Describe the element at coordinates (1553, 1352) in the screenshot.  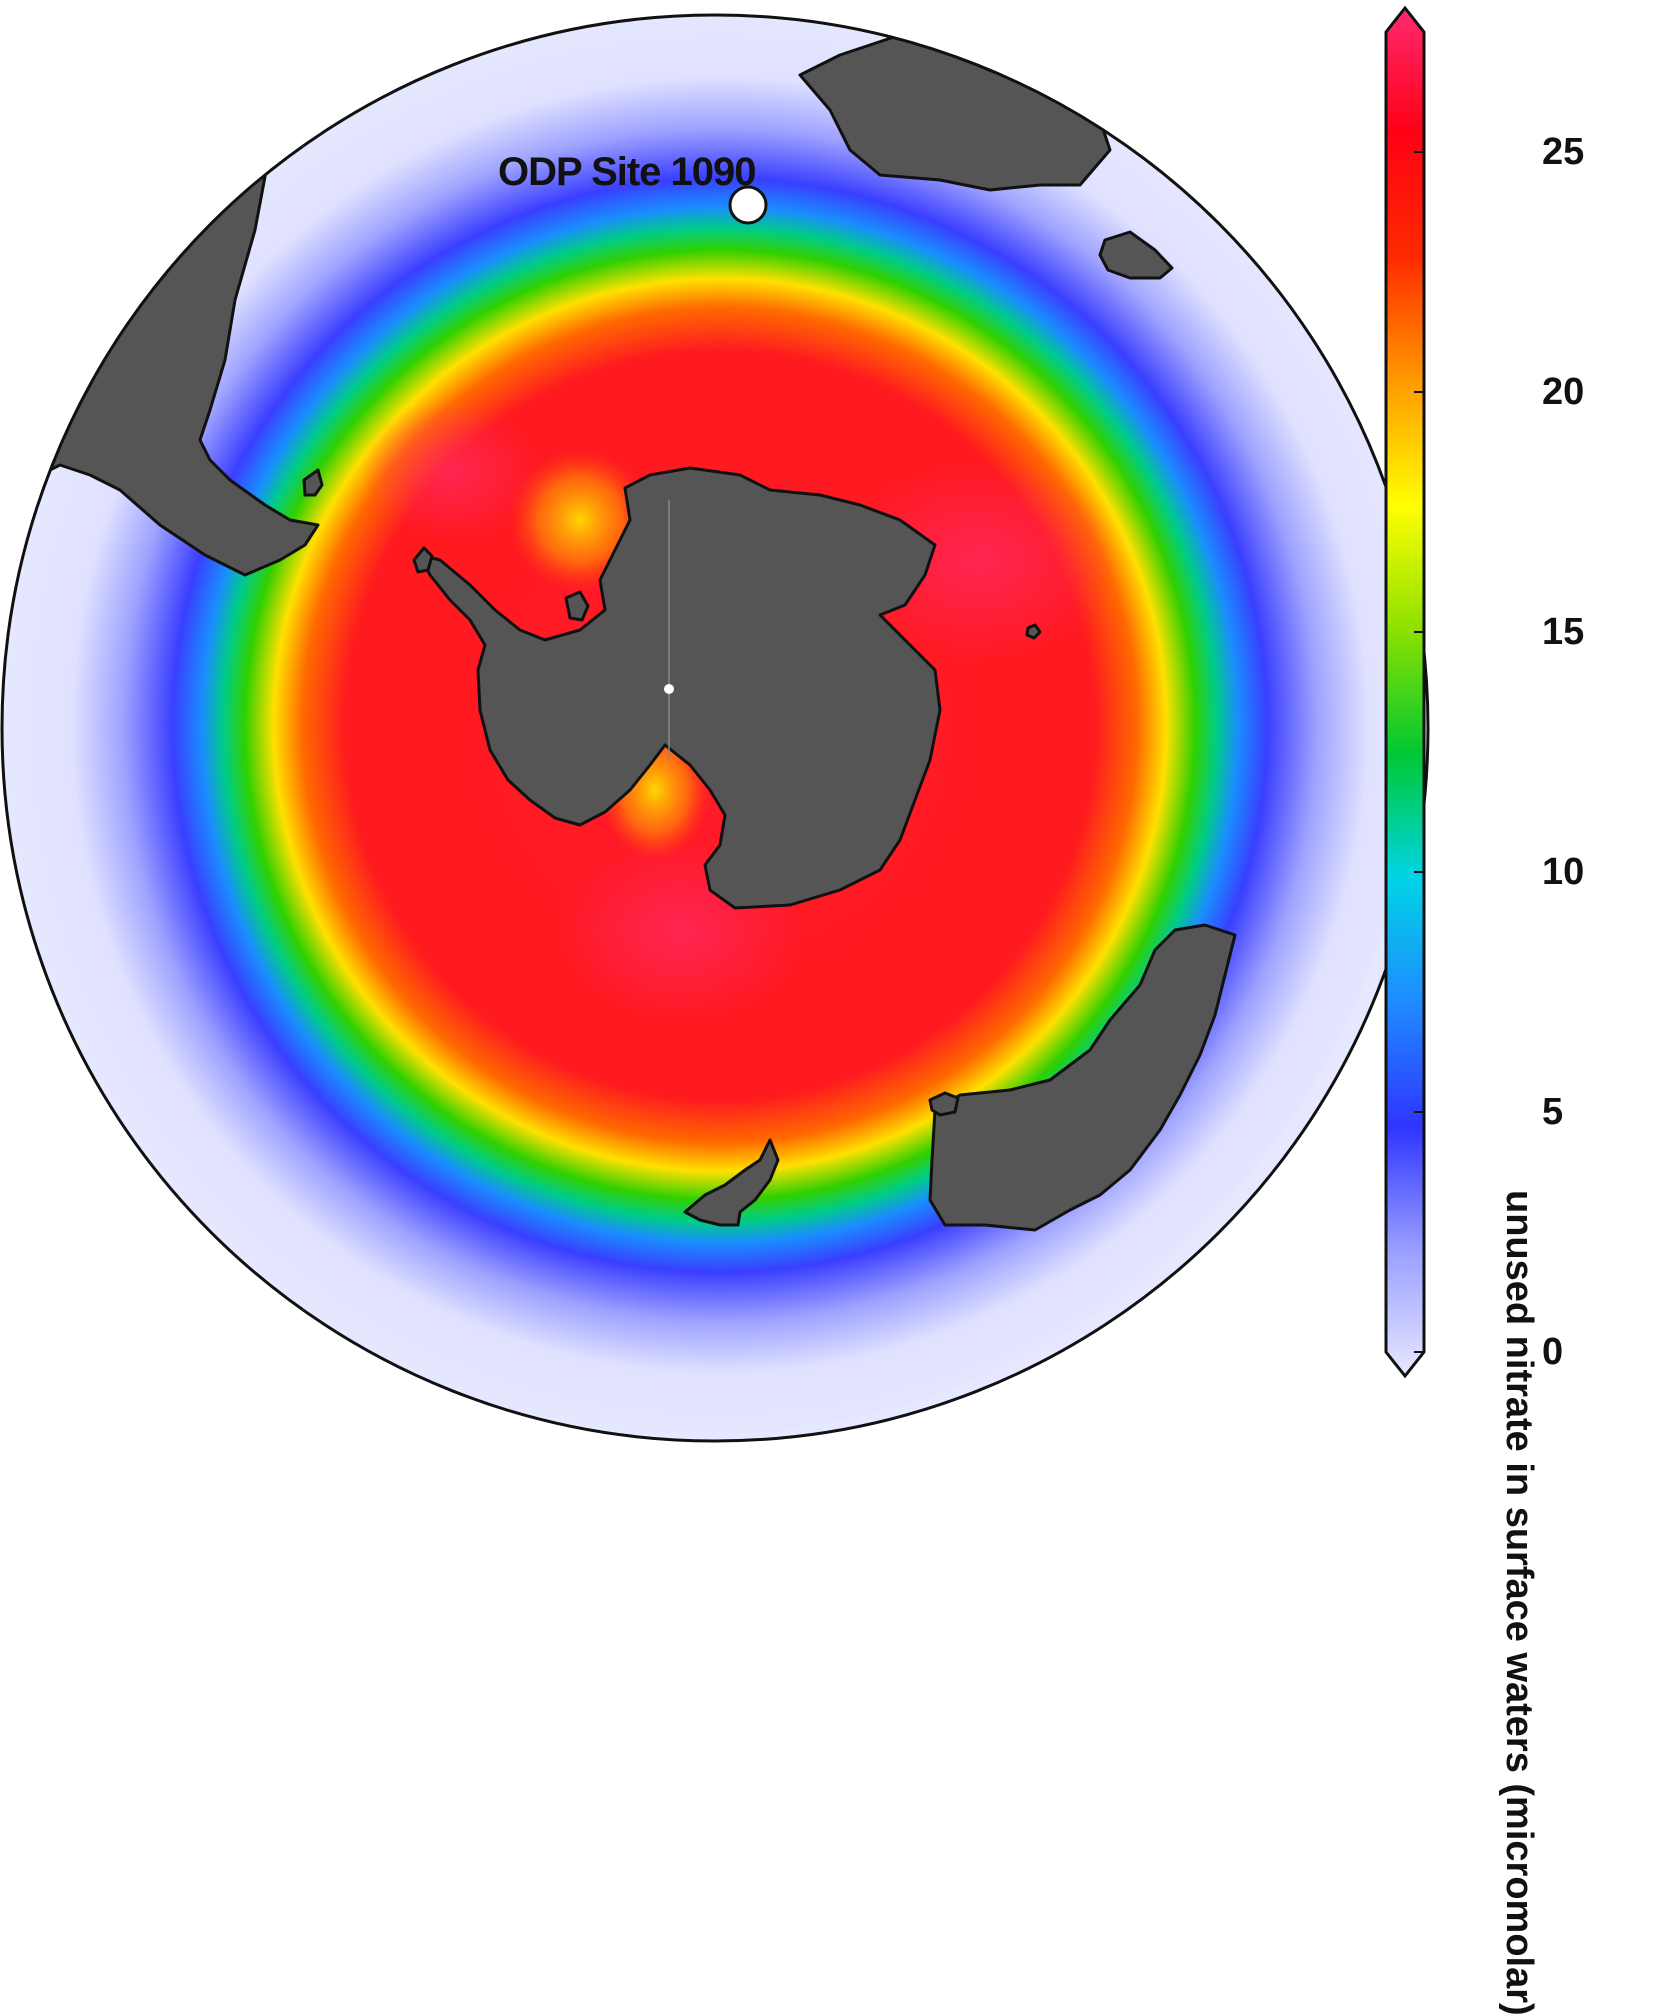
I see `colorbar-tick-label: 0` at that location.